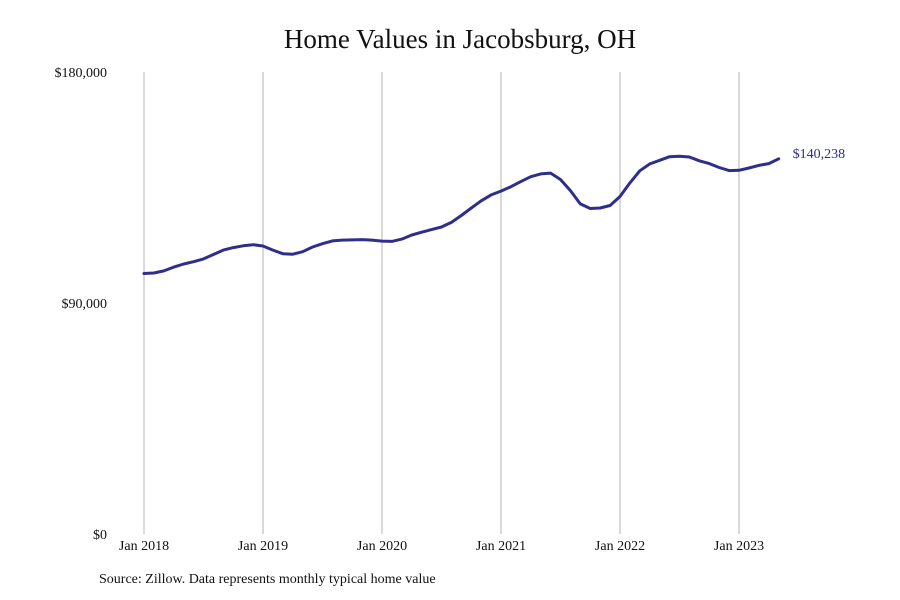 This screenshot has width=900, height=600. Describe the element at coordinates (461, 214) in the screenshot. I see `series-line` at that location.